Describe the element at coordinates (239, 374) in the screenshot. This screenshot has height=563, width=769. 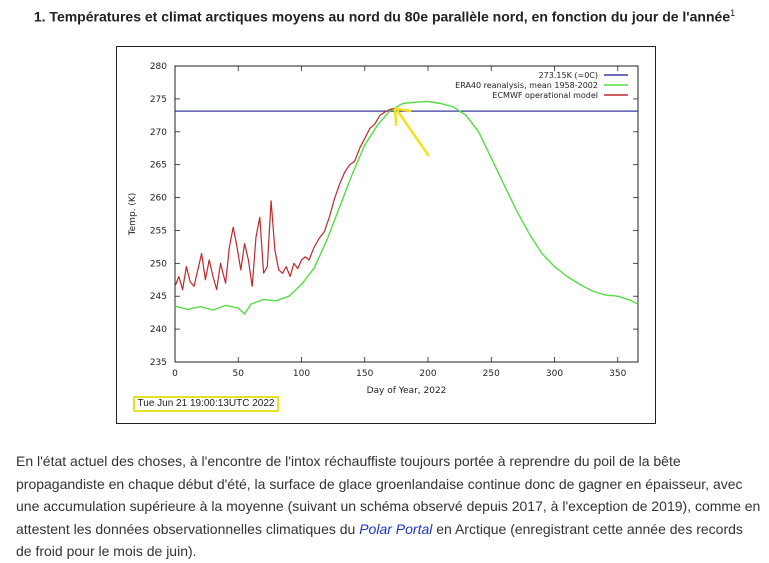
I see `x-tick-label: 50` at that location.